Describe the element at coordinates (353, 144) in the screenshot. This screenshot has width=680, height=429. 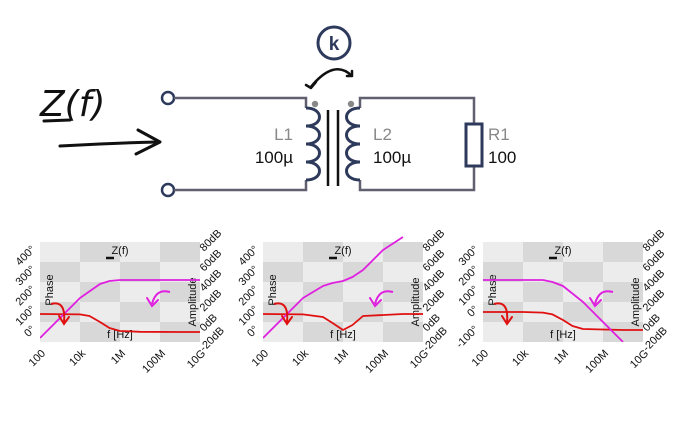
I see `inductor-l2` at that location.